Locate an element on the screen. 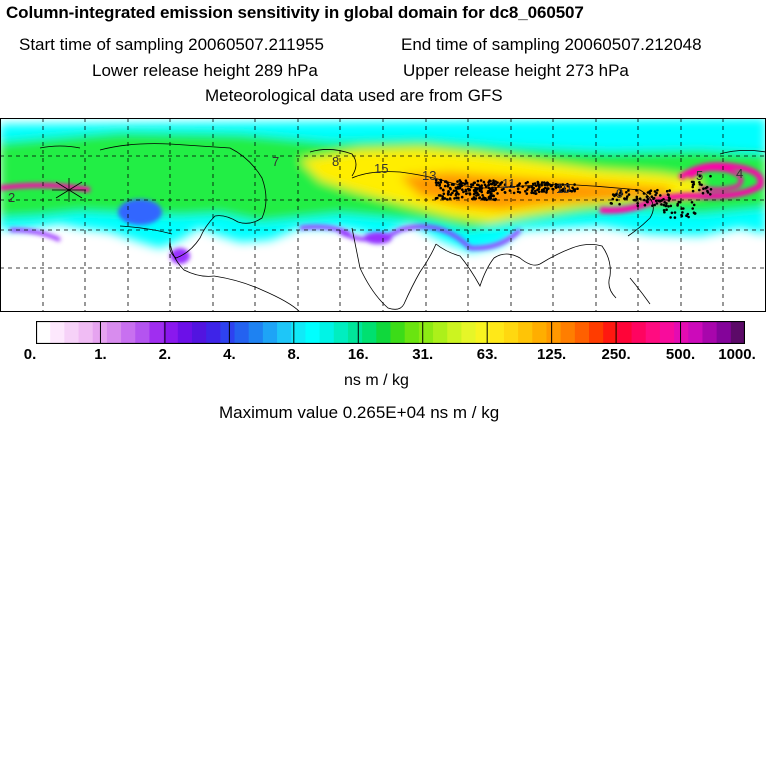 The width and height of the screenshot is (768, 768). legend-tick-label: 31. is located at coordinates (423, 354).